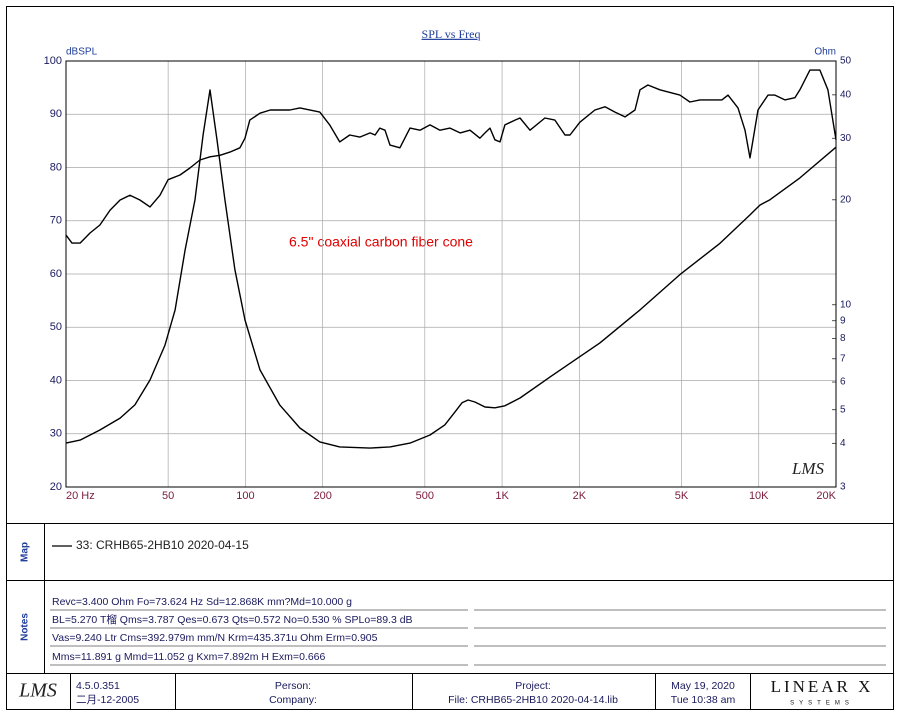 This screenshot has height=715, width=900. What do you see at coordinates (843, 382) in the screenshot?
I see `y2-tick-label: 6` at bounding box center [843, 382].